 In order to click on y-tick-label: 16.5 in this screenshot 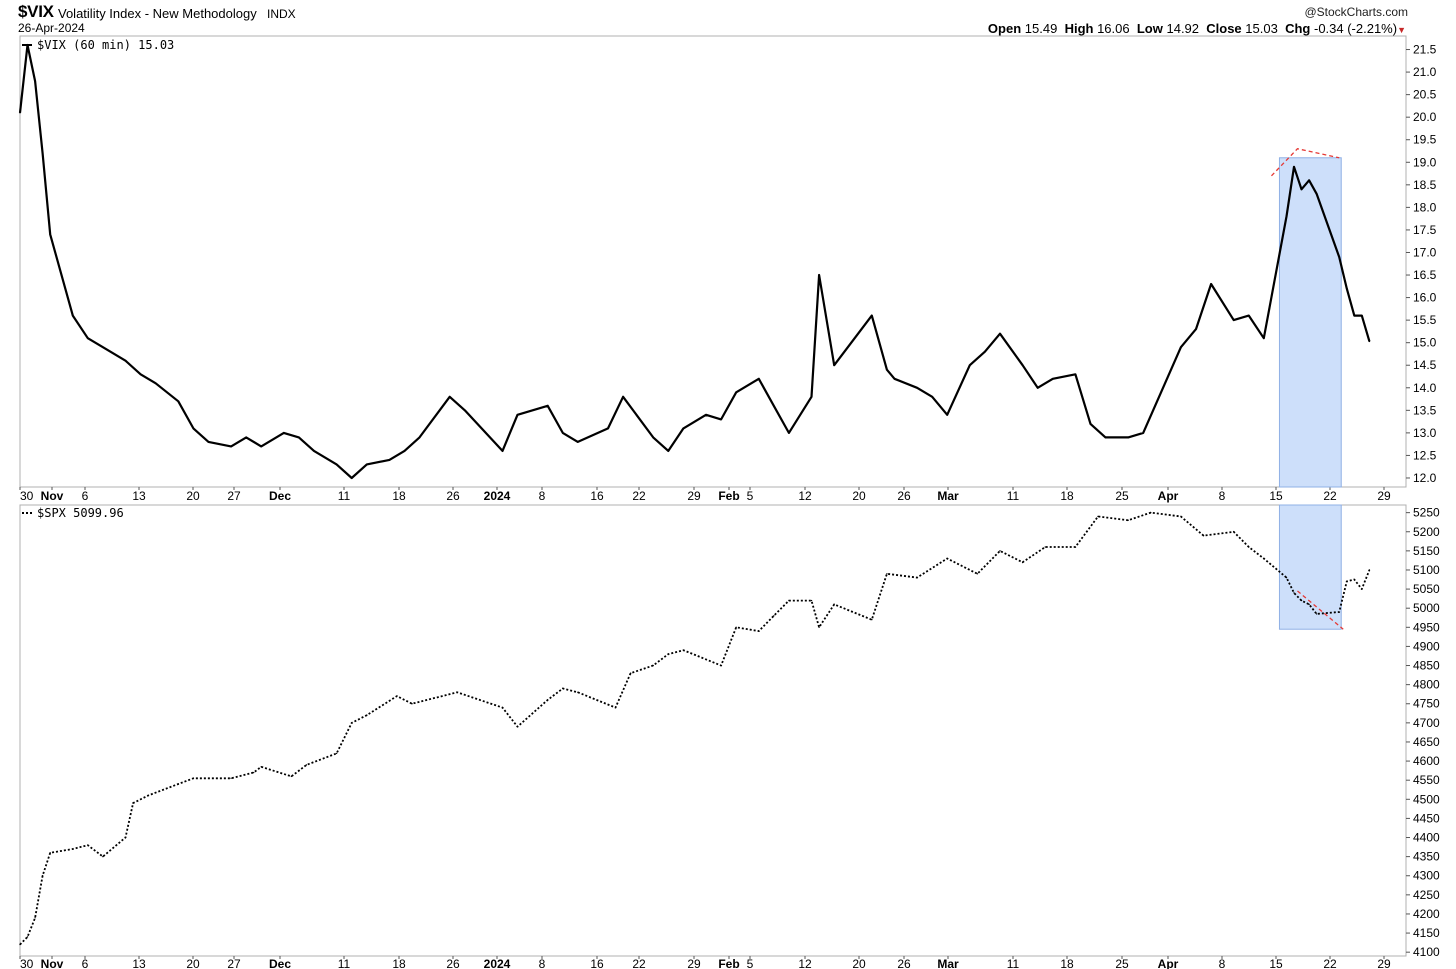, I will do `click(1425, 275)`.